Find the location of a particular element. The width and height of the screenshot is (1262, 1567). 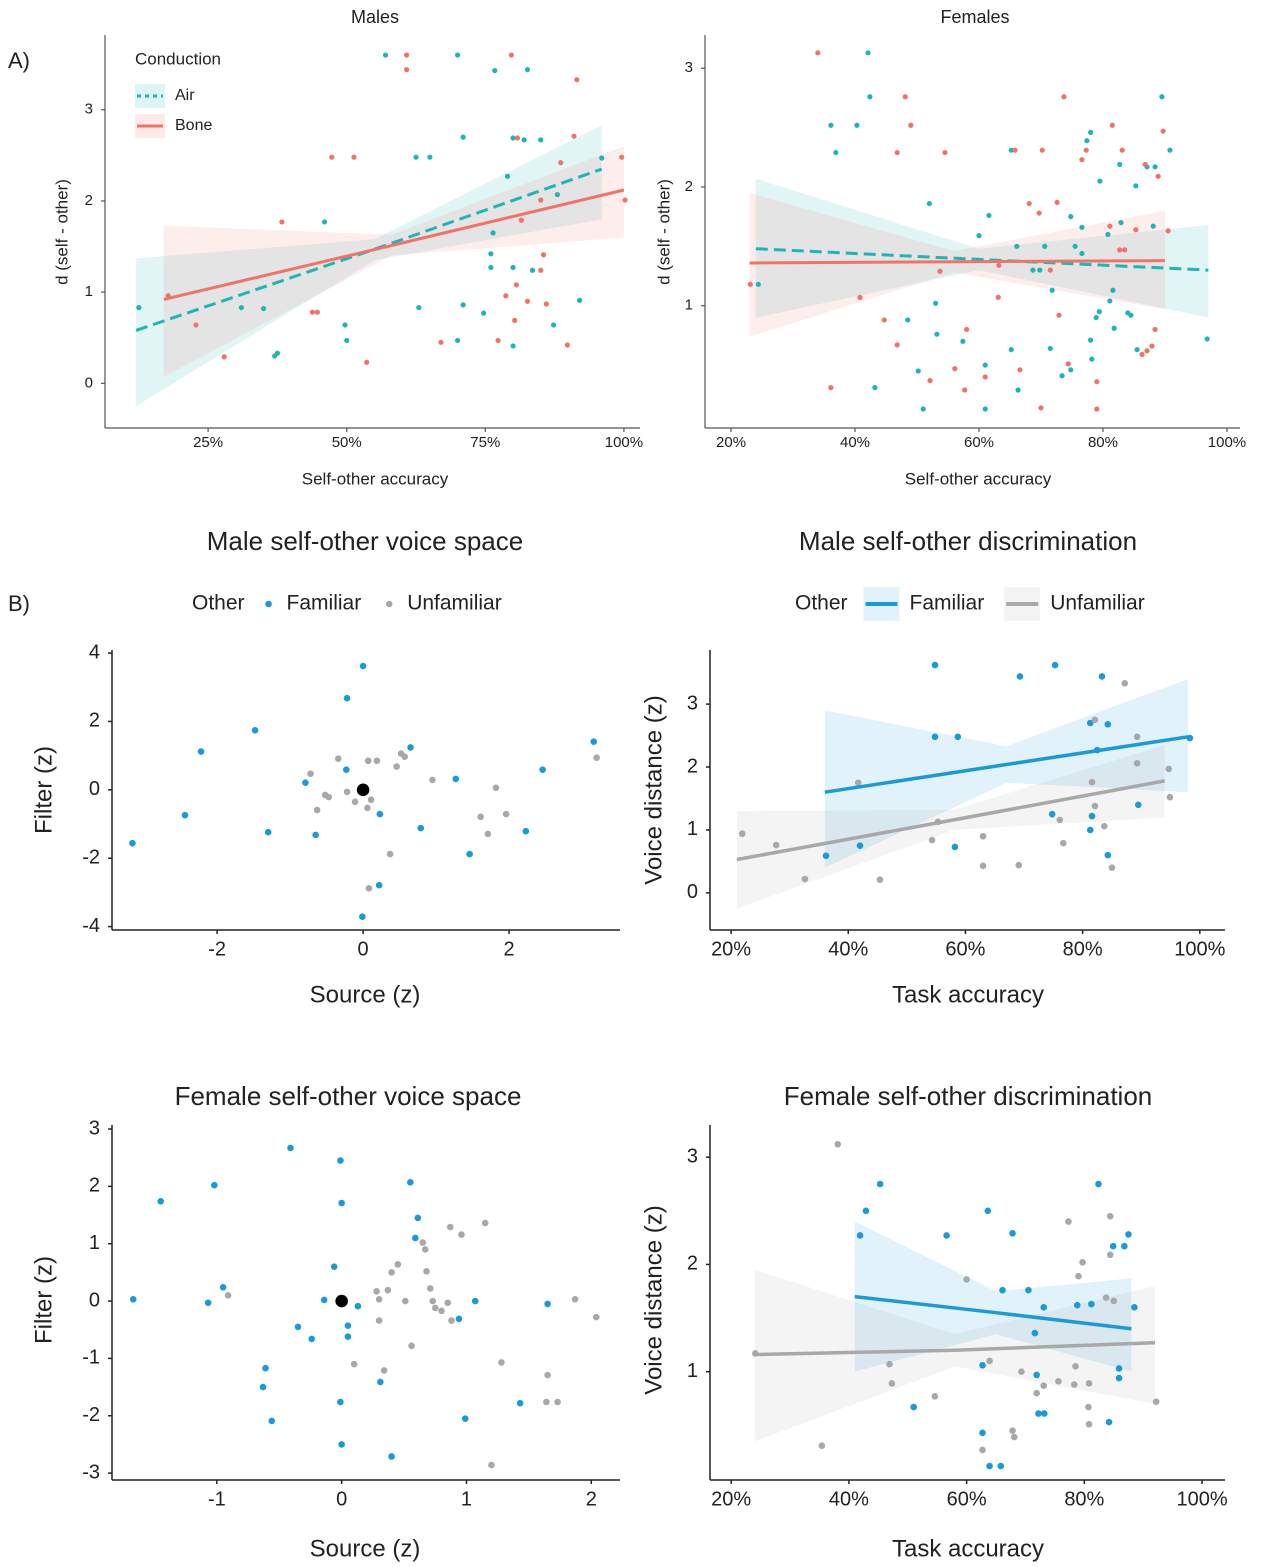

y-tick-label: 0 is located at coordinates (94, 1300).